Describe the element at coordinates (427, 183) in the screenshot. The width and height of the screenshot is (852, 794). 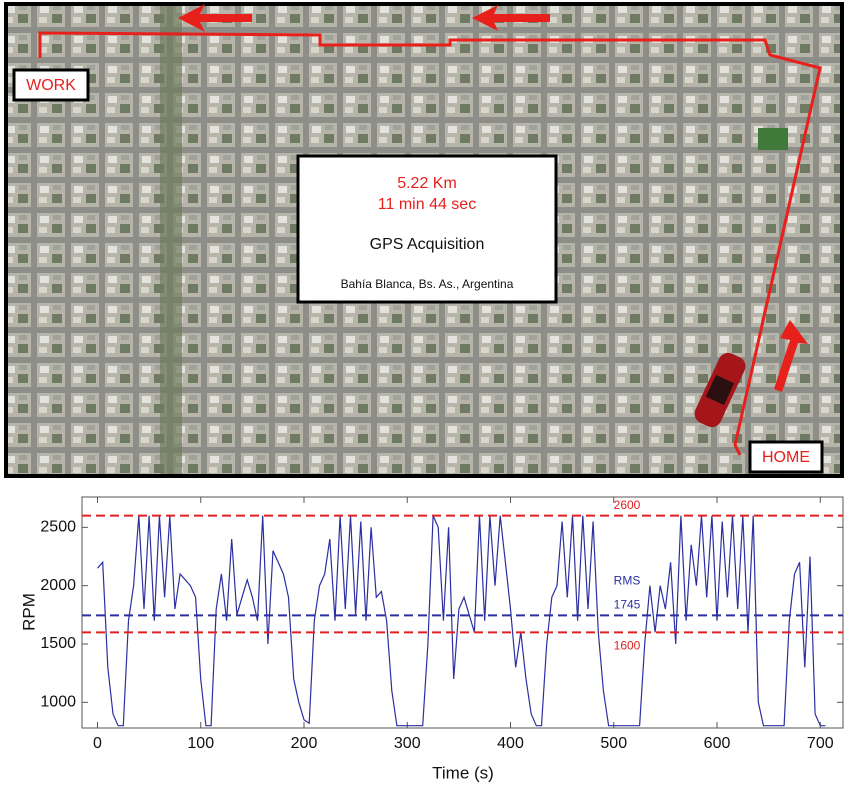
I see `distance: 5.22 Km` at that location.